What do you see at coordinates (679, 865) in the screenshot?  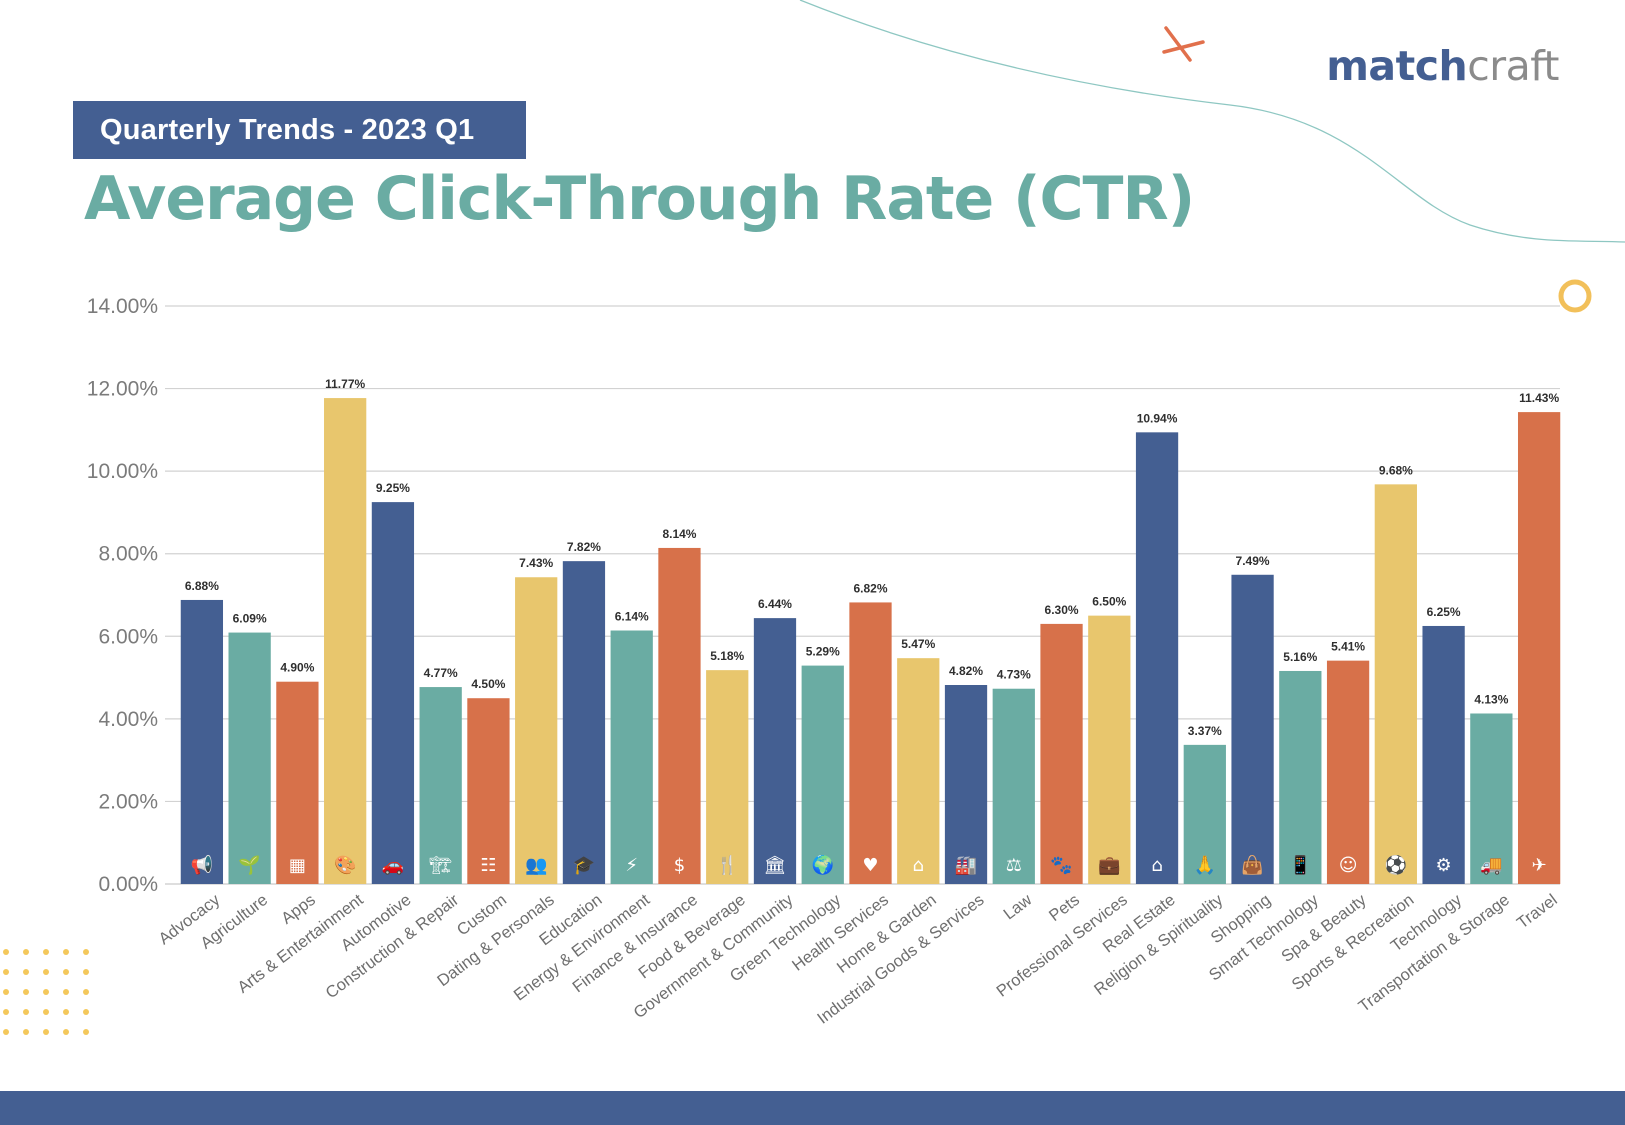 I see `finance-chart-icon: $` at bounding box center [679, 865].